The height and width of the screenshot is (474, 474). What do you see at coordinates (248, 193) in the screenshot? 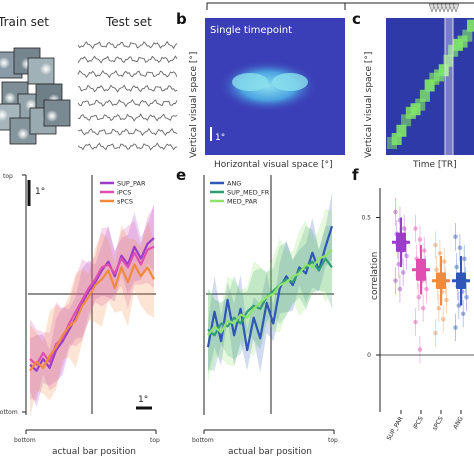
I see `legend-label-sup_med_fr: SUP_MED_FR` at bounding box center [248, 193].